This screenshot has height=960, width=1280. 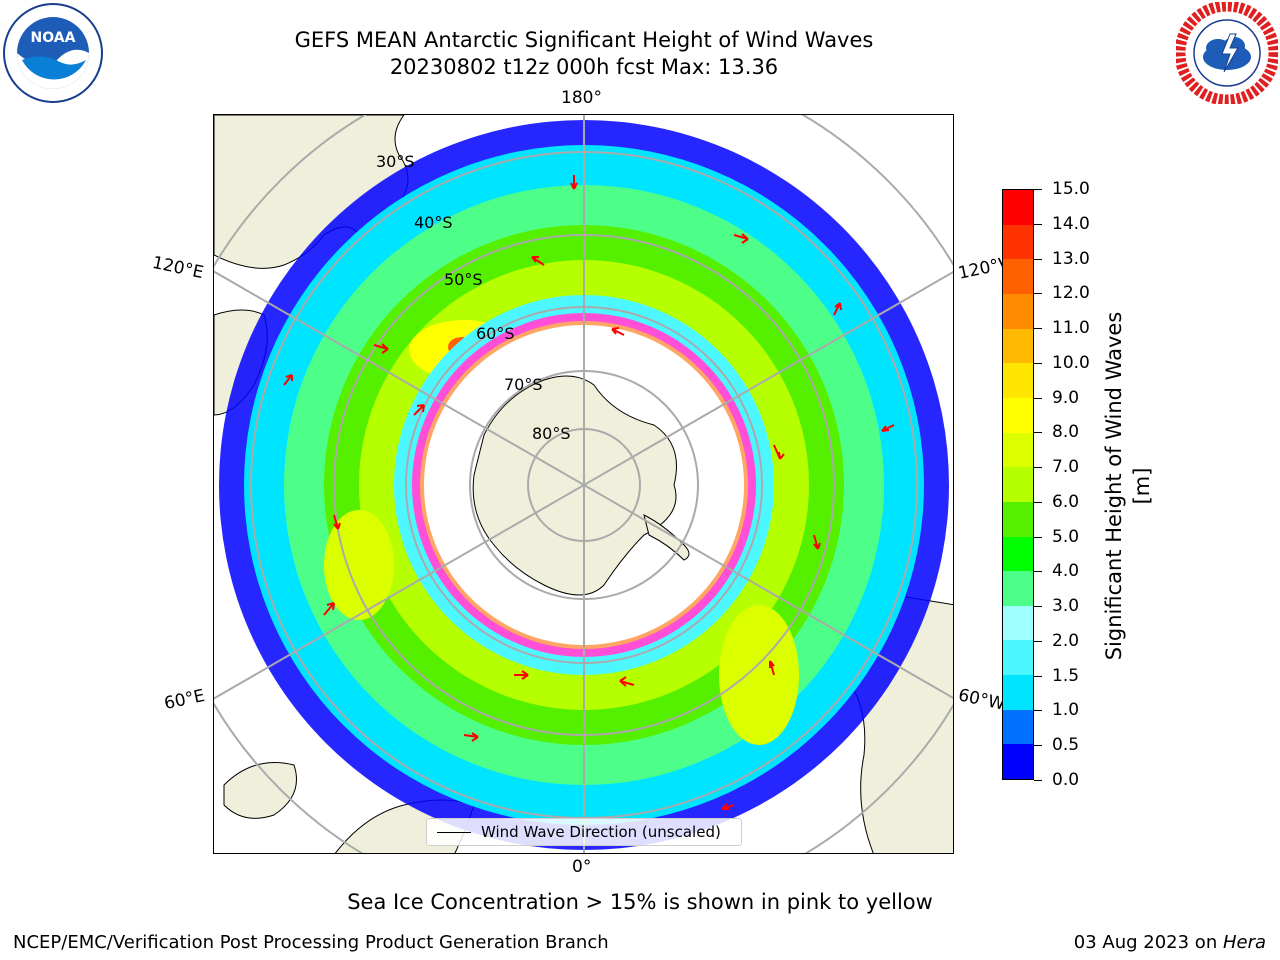 I want to click on colorbar-tick-label: 3.0, so click(x=1066, y=606).